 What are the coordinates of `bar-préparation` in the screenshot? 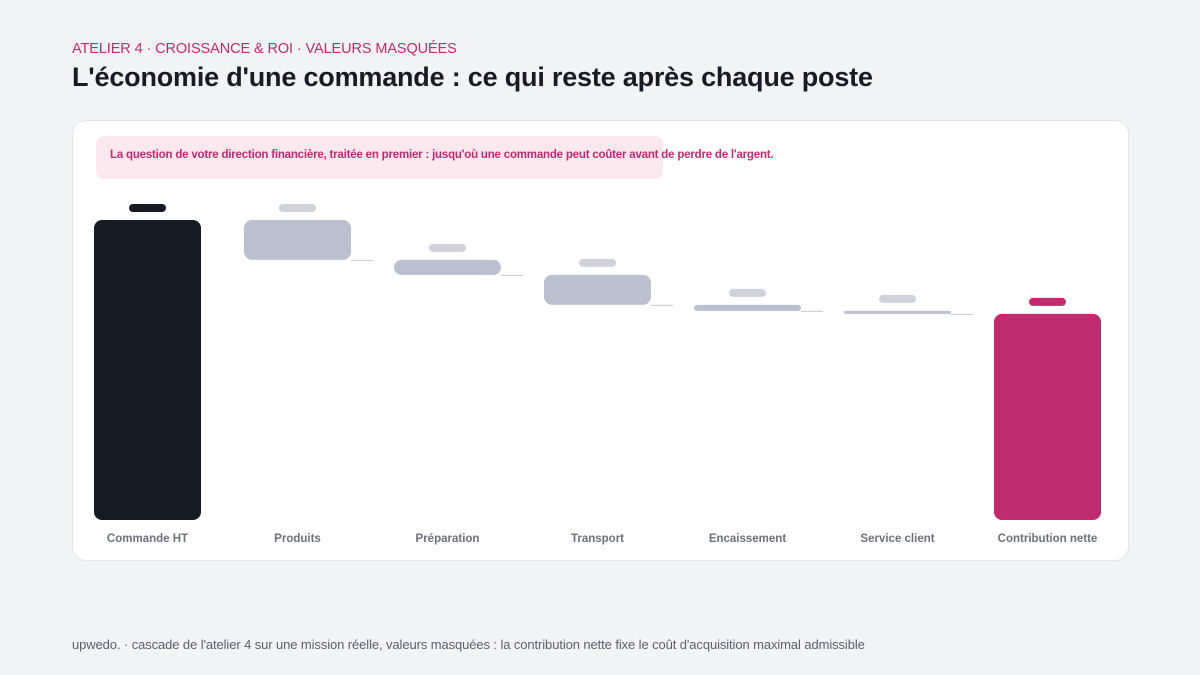 It's located at (447, 267).